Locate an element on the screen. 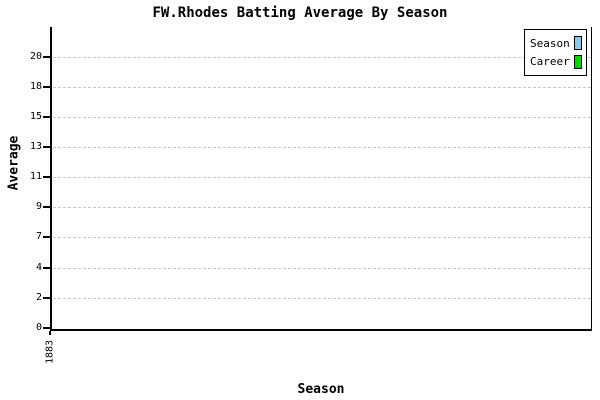  legend-swatch-season is located at coordinates (578, 43).